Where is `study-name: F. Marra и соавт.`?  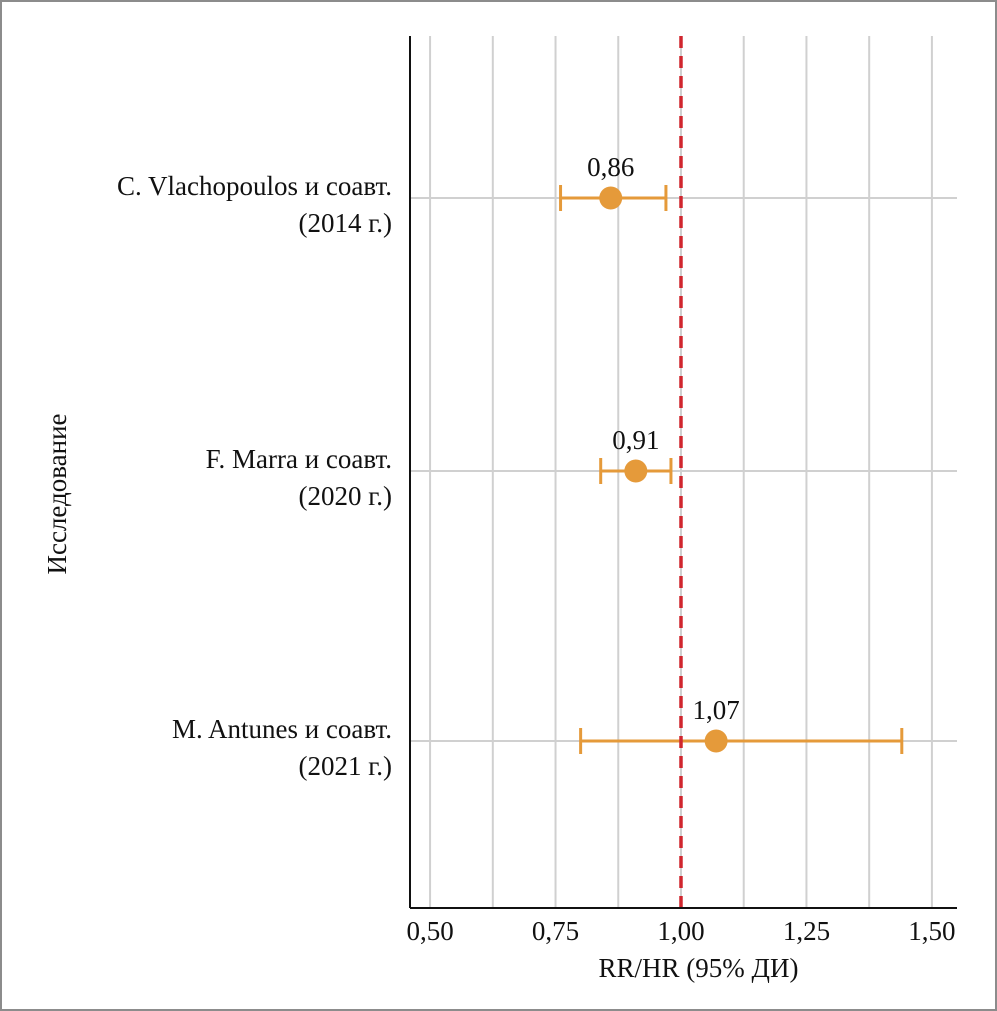
study-name: F. Marra и соавт. is located at coordinates (299, 459).